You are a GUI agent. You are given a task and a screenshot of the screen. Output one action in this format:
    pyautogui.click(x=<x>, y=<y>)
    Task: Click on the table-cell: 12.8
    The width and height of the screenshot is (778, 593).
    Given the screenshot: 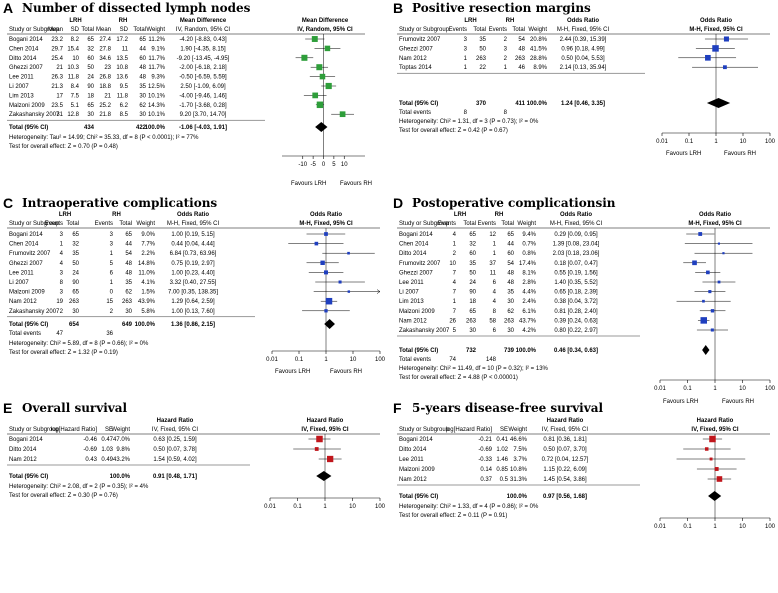 What is the action you would take?
    pyautogui.click(x=73, y=115)
    